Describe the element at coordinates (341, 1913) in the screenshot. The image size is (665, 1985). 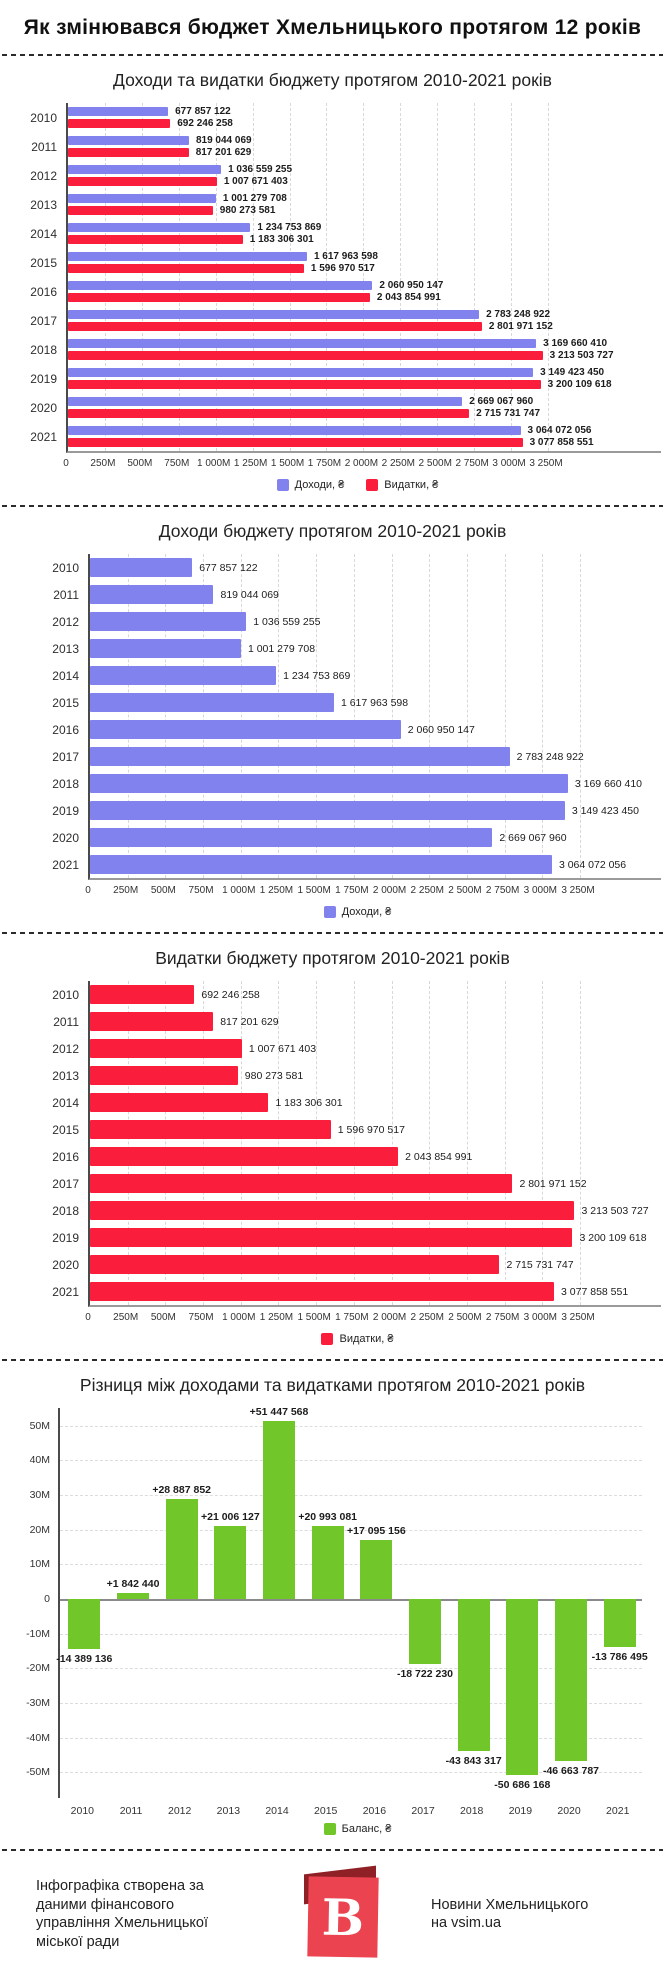
I see `vsim-logo-icon: В` at that location.